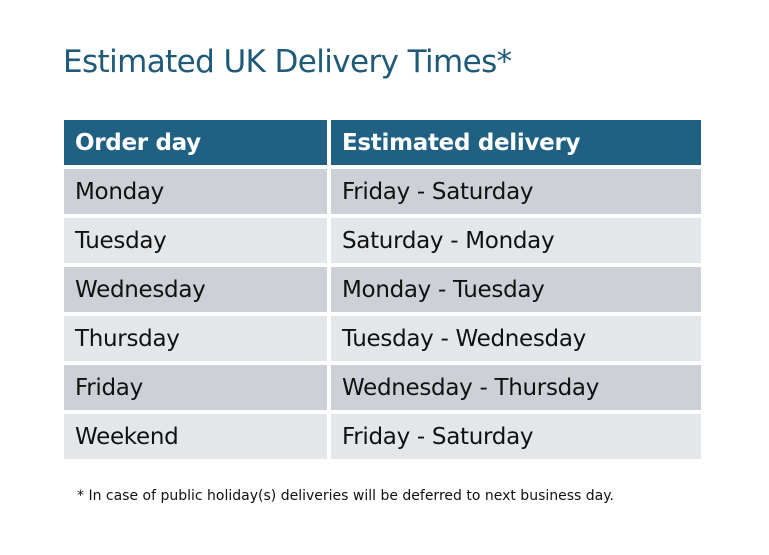 This screenshot has width=769, height=555. Describe the element at coordinates (516, 240) in the screenshot. I see `estimated-delivery-cell: Saturday - Monday` at that location.